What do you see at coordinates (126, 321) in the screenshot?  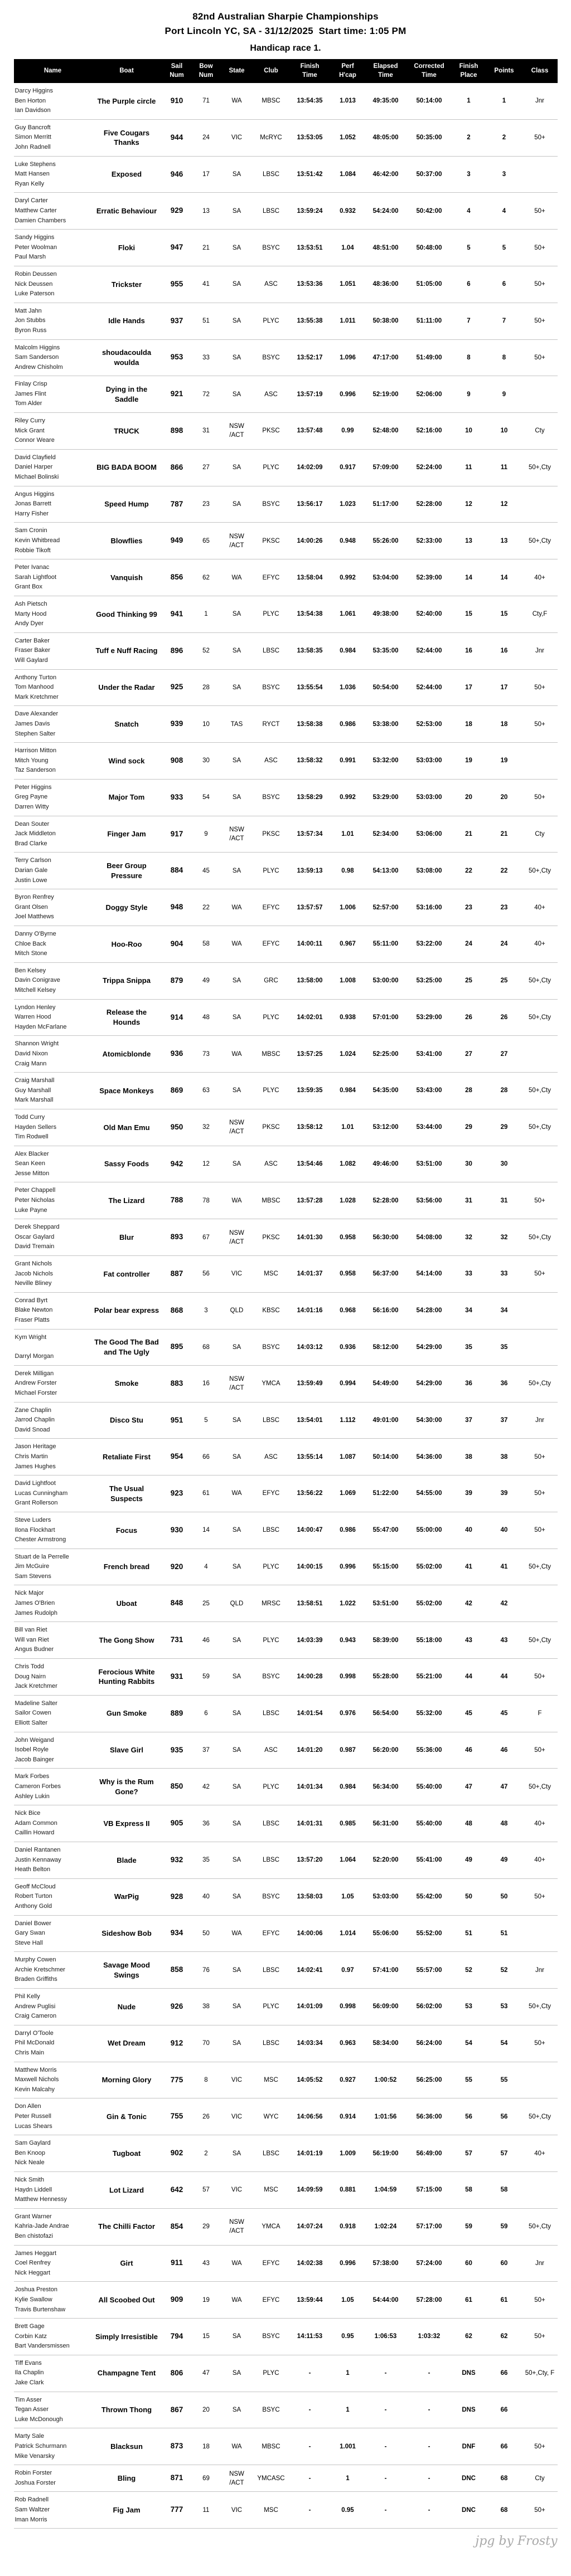 I see `boat: Idle Hands` at bounding box center [126, 321].